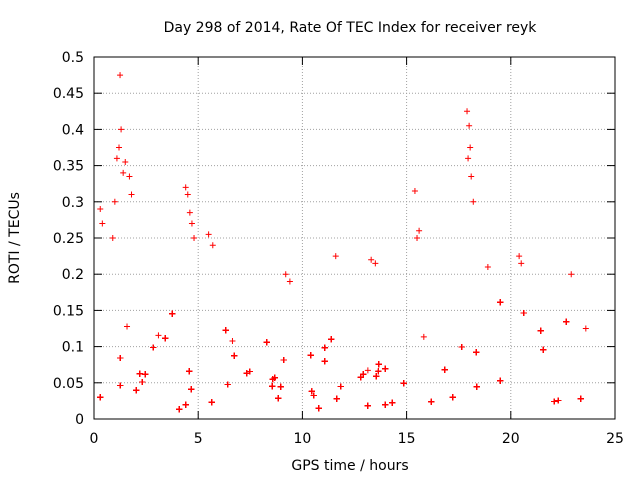 The height and width of the screenshot is (480, 640). What do you see at coordinates (68, 167) in the screenshot?
I see `y-tick-label: 0.35` at bounding box center [68, 167].